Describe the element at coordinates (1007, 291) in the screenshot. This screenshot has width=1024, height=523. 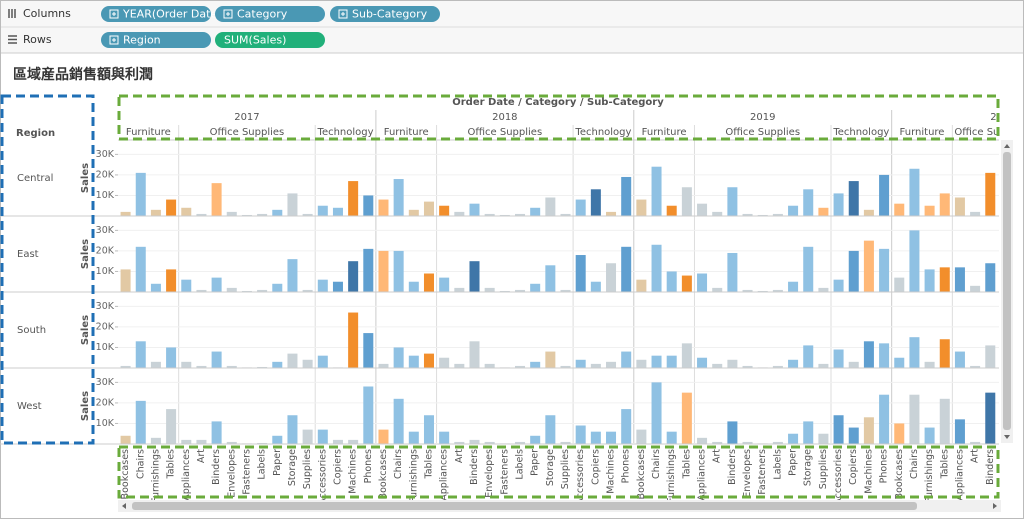
I see `v-scroll-thumb` at that location.